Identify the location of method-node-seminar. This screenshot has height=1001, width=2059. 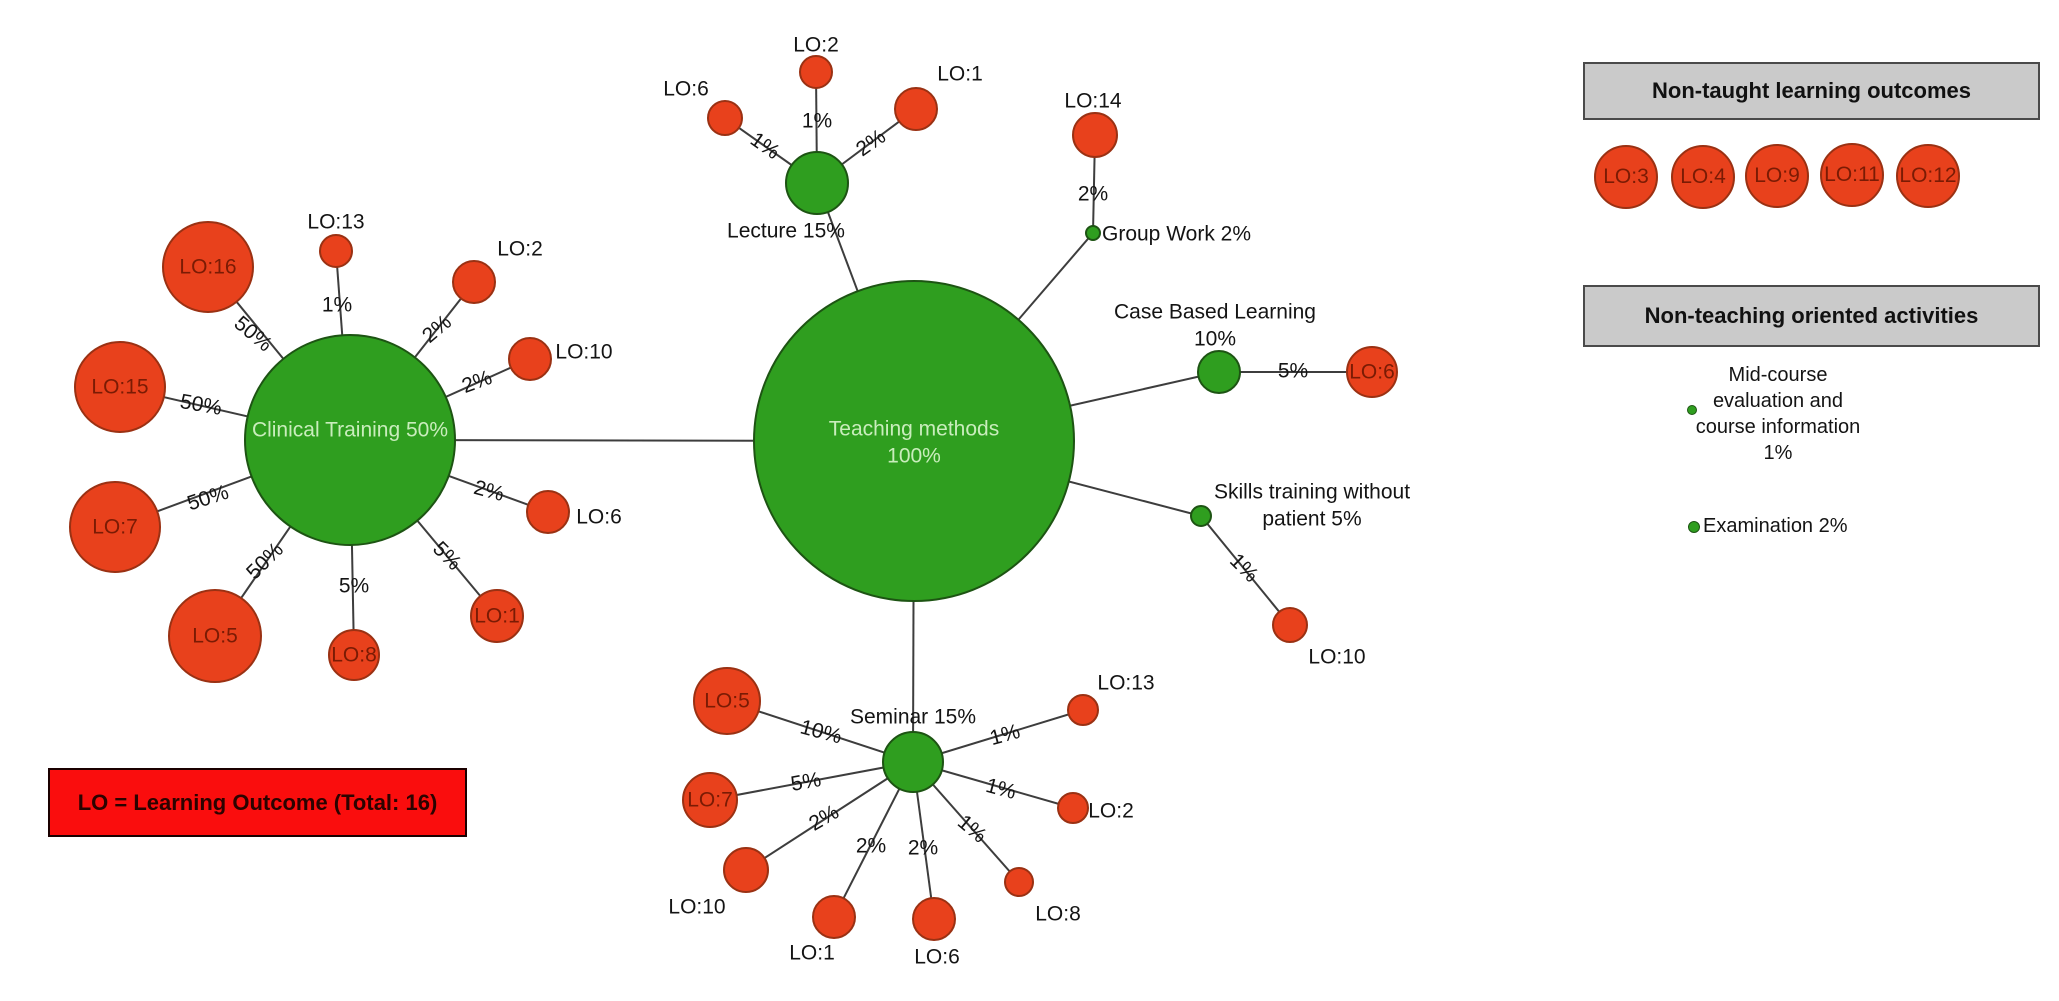
(913, 762).